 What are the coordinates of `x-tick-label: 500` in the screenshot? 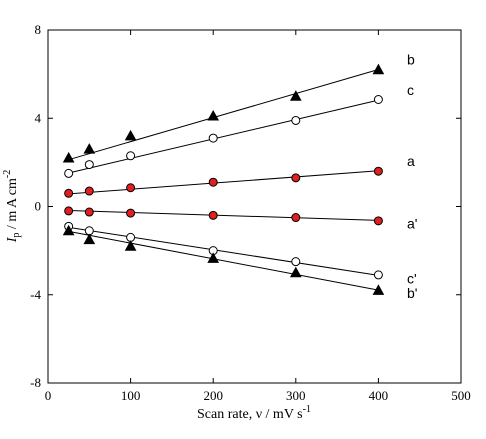 It's located at (461, 395).